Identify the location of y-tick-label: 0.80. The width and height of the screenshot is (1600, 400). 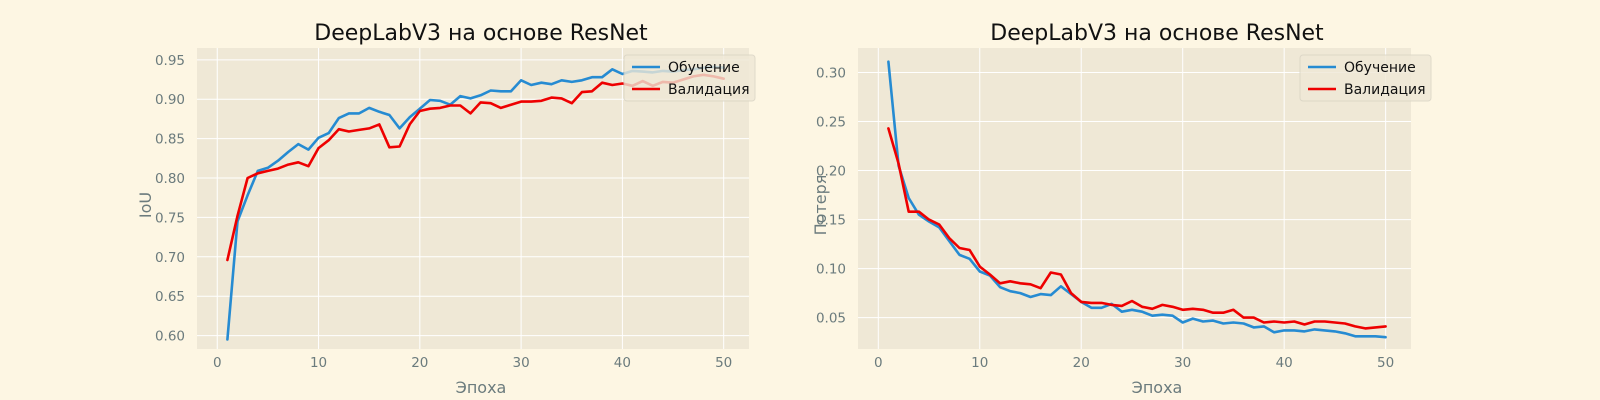
(170, 179).